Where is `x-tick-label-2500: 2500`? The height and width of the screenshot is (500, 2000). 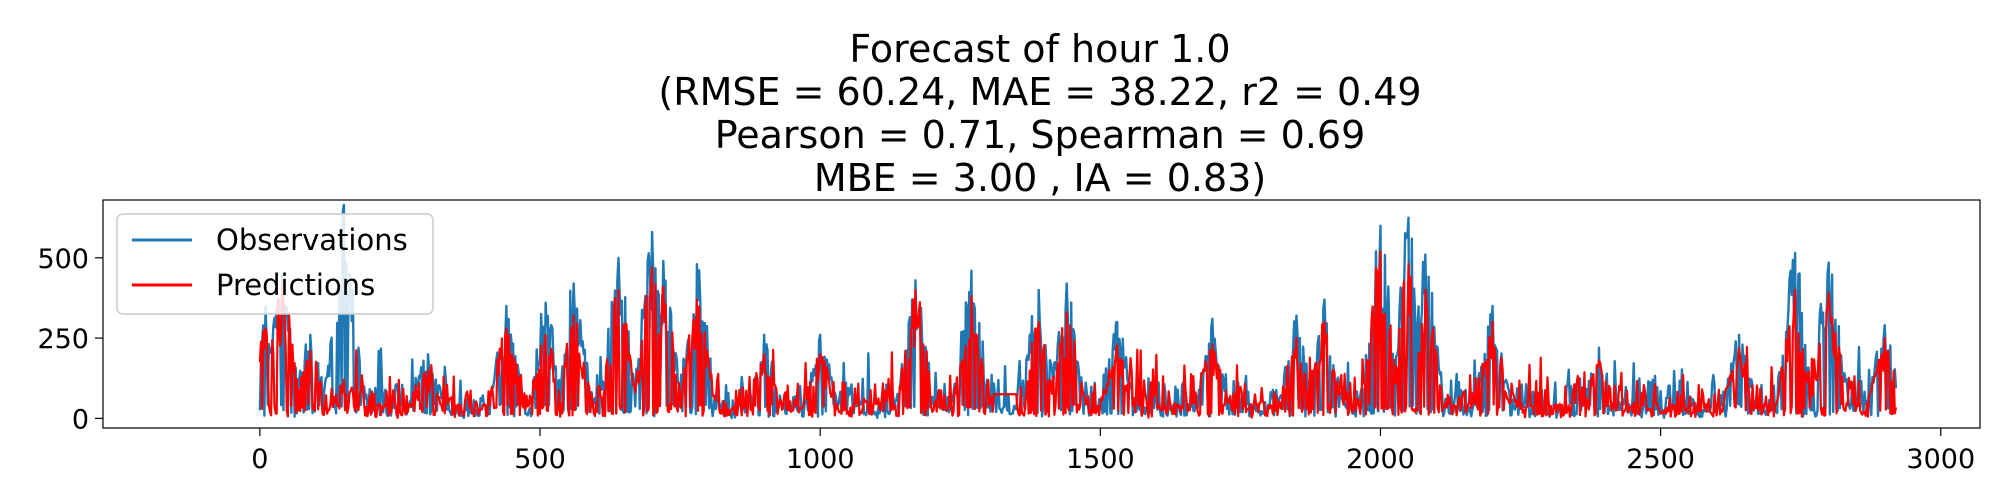 x-tick-label-2500: 2500 is located at coordinates (1660, 459).